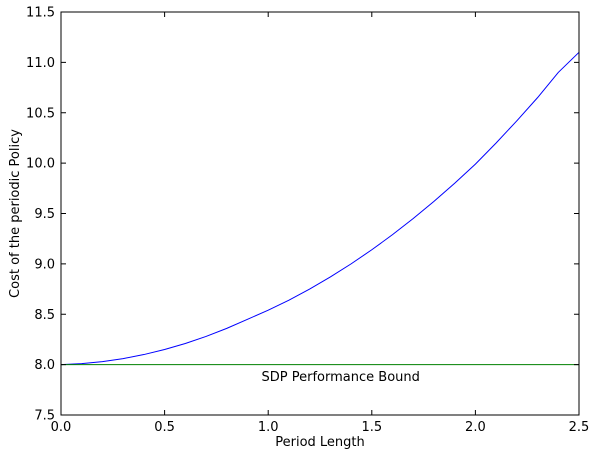 This screenshot has width=592, height=453. I want to click on y-tick-label: 10.5, so click(40, 113).